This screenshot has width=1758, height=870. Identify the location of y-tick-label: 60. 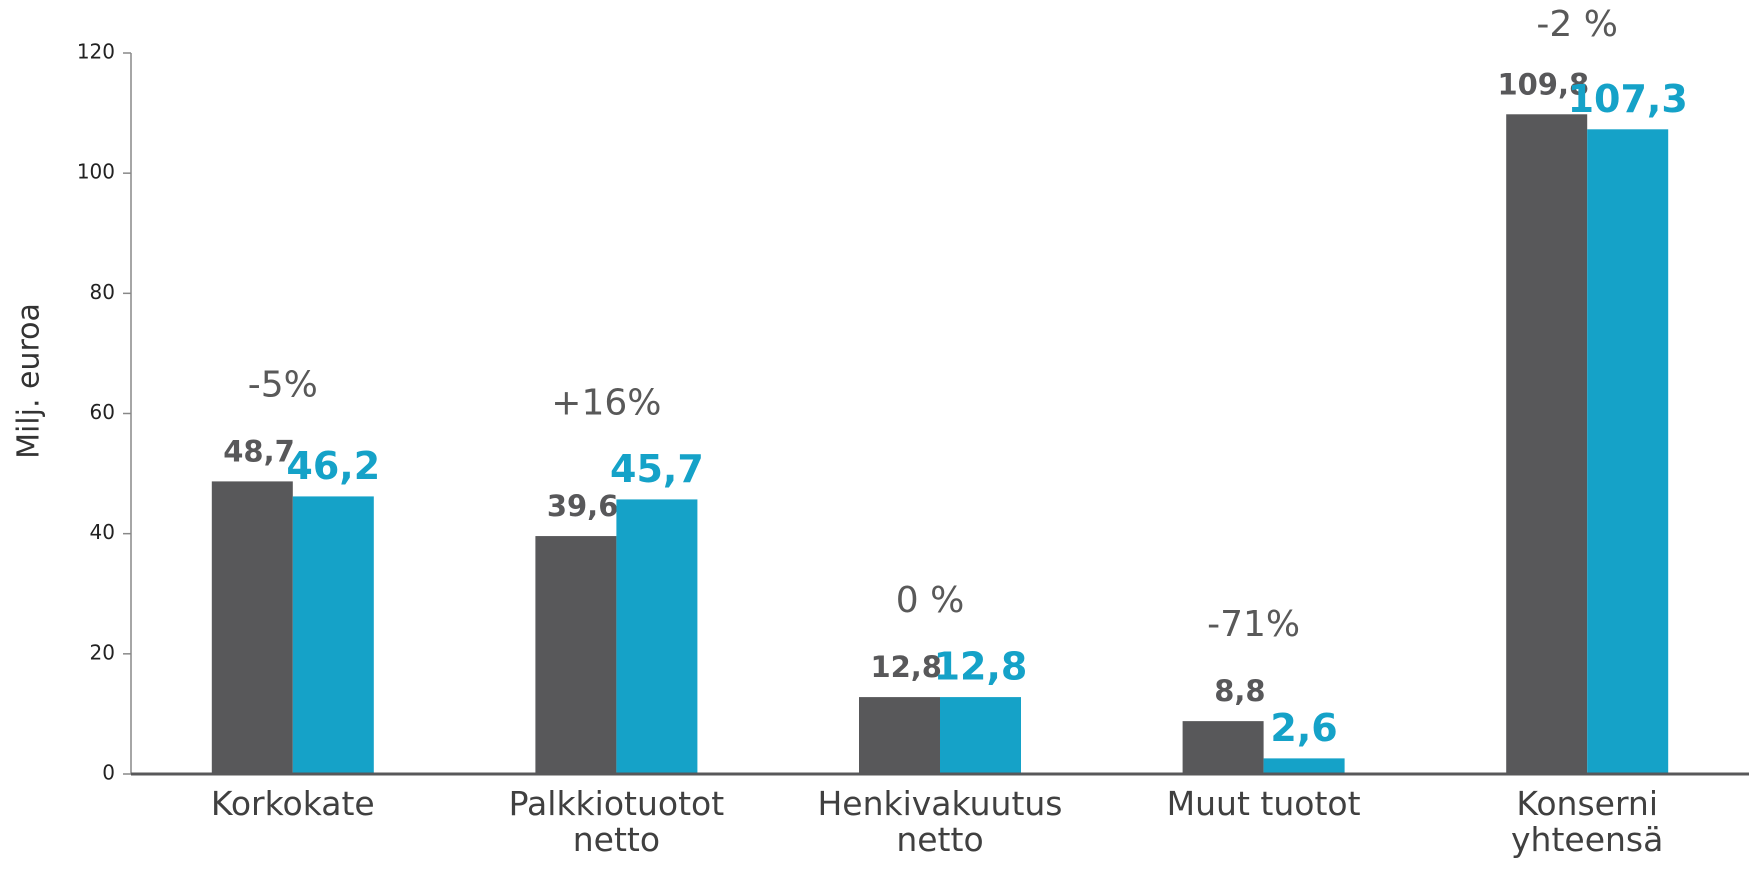
(102, 412).